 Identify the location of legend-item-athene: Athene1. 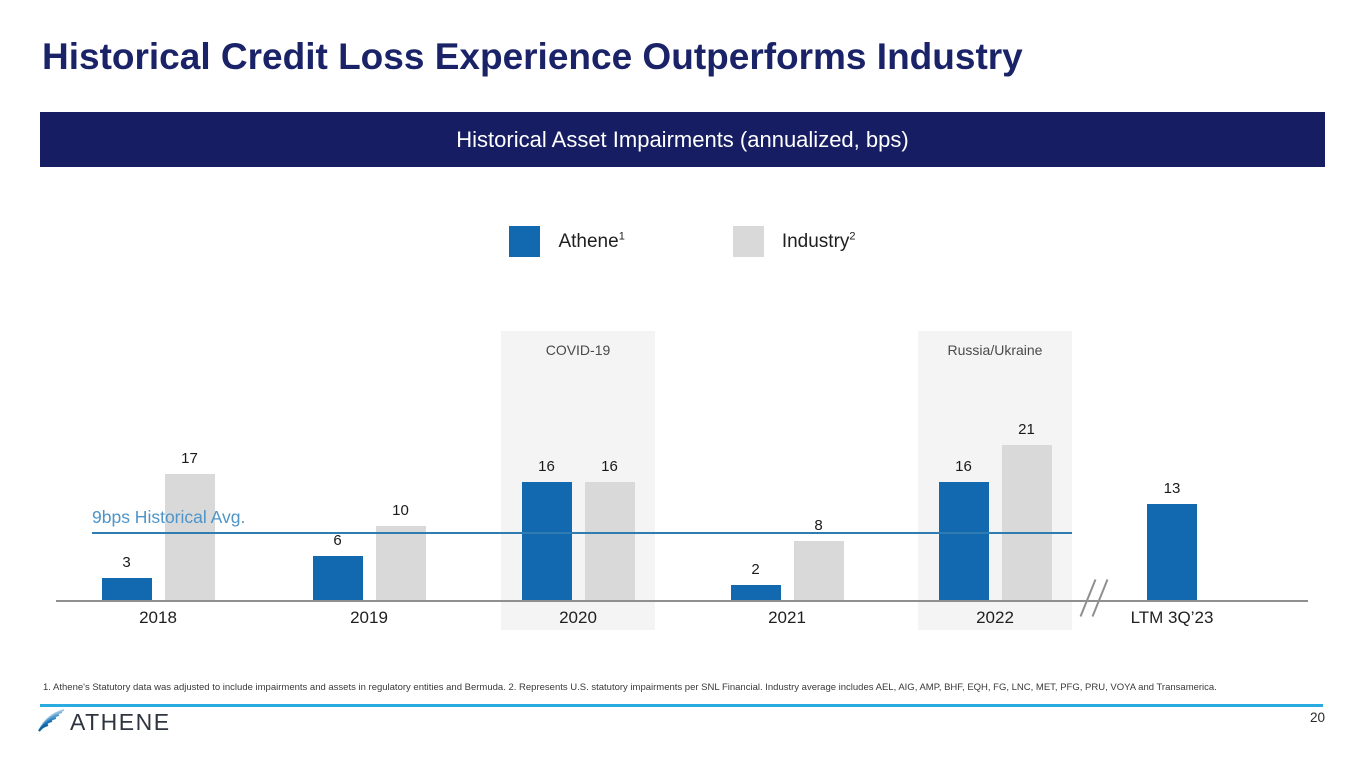
(567, 241).